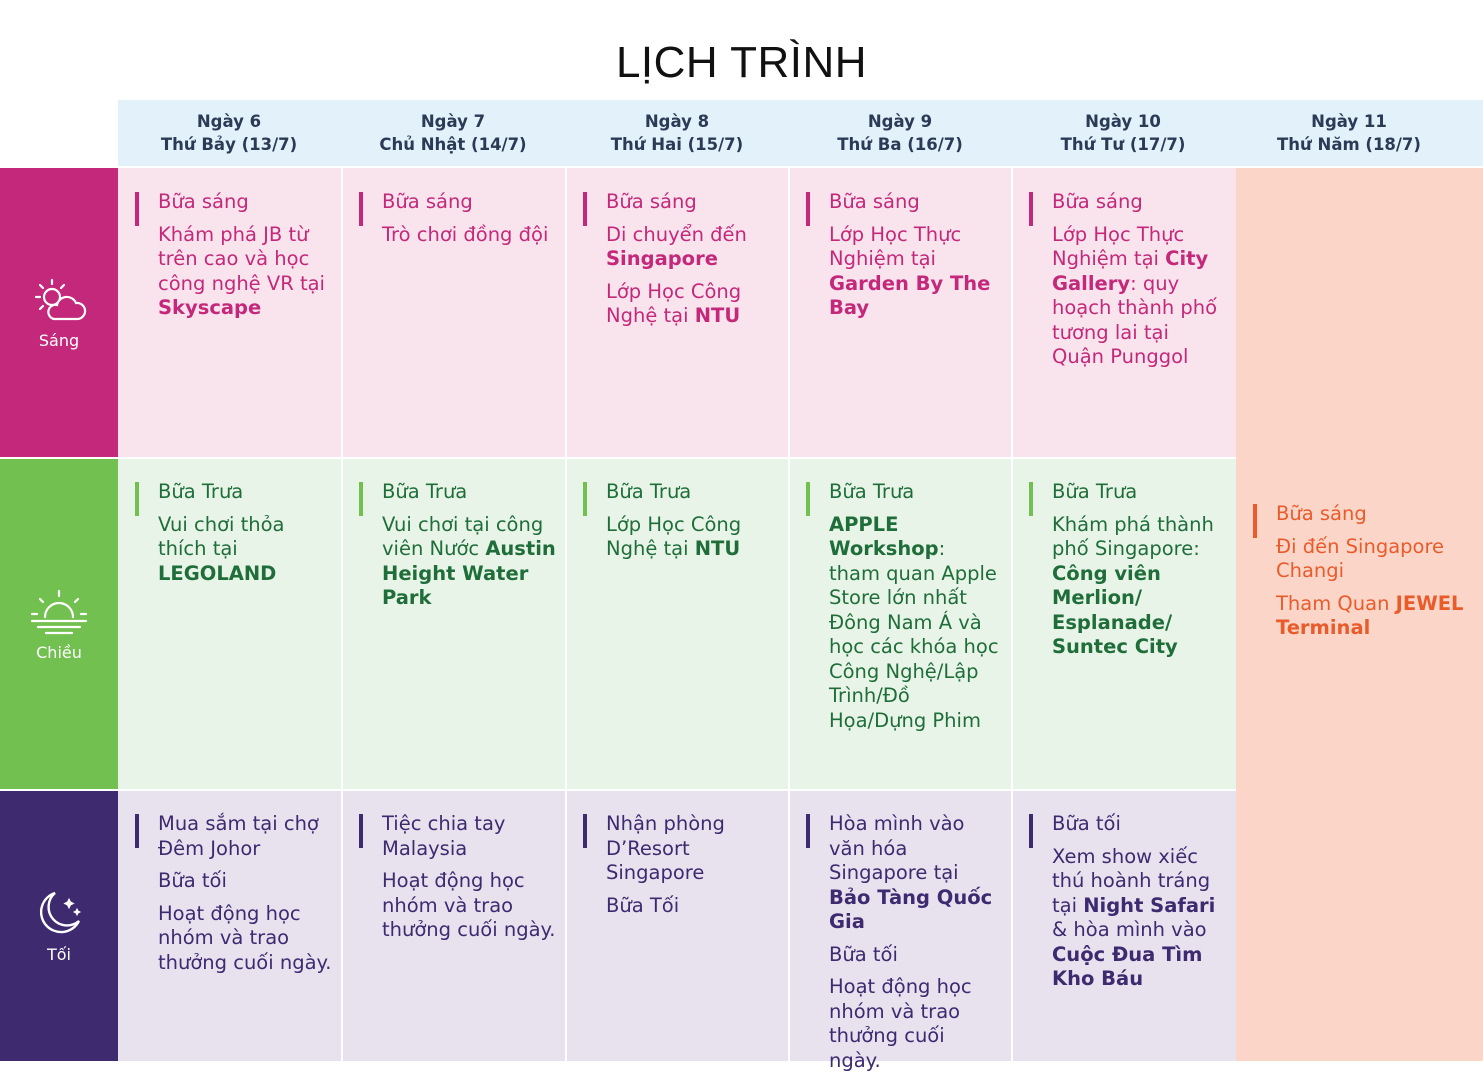 The image size is (1483, 1073). What do you see at coordinates (677, 624) in the screenshot?
I see `cell-d8-afternoon: Bữa Trưa Lớp Học Công Nghệ tại NTU` at bounding box center [677, 624].